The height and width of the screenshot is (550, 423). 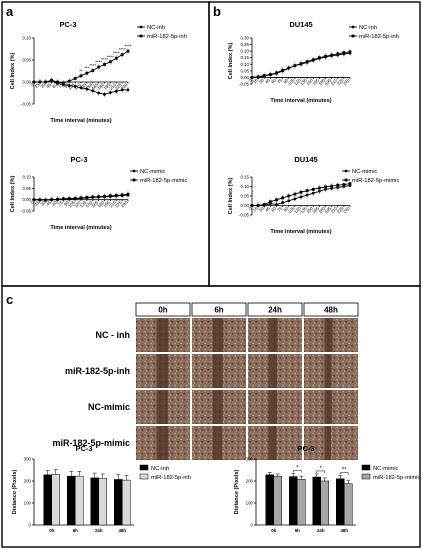 I want to click on legend-label: NC-inh, so click(x=368, y=28).